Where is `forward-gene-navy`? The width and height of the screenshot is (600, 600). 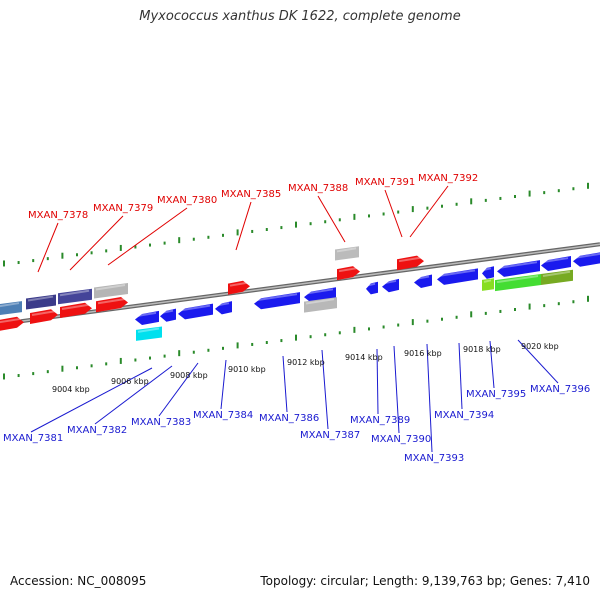 forward-gene-navy is located at coordinates (75, 296).